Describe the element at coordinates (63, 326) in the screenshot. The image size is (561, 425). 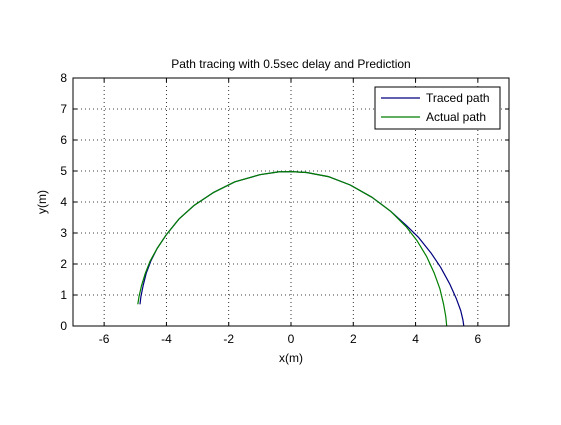
I see `y-tick-label: 0` at that location.